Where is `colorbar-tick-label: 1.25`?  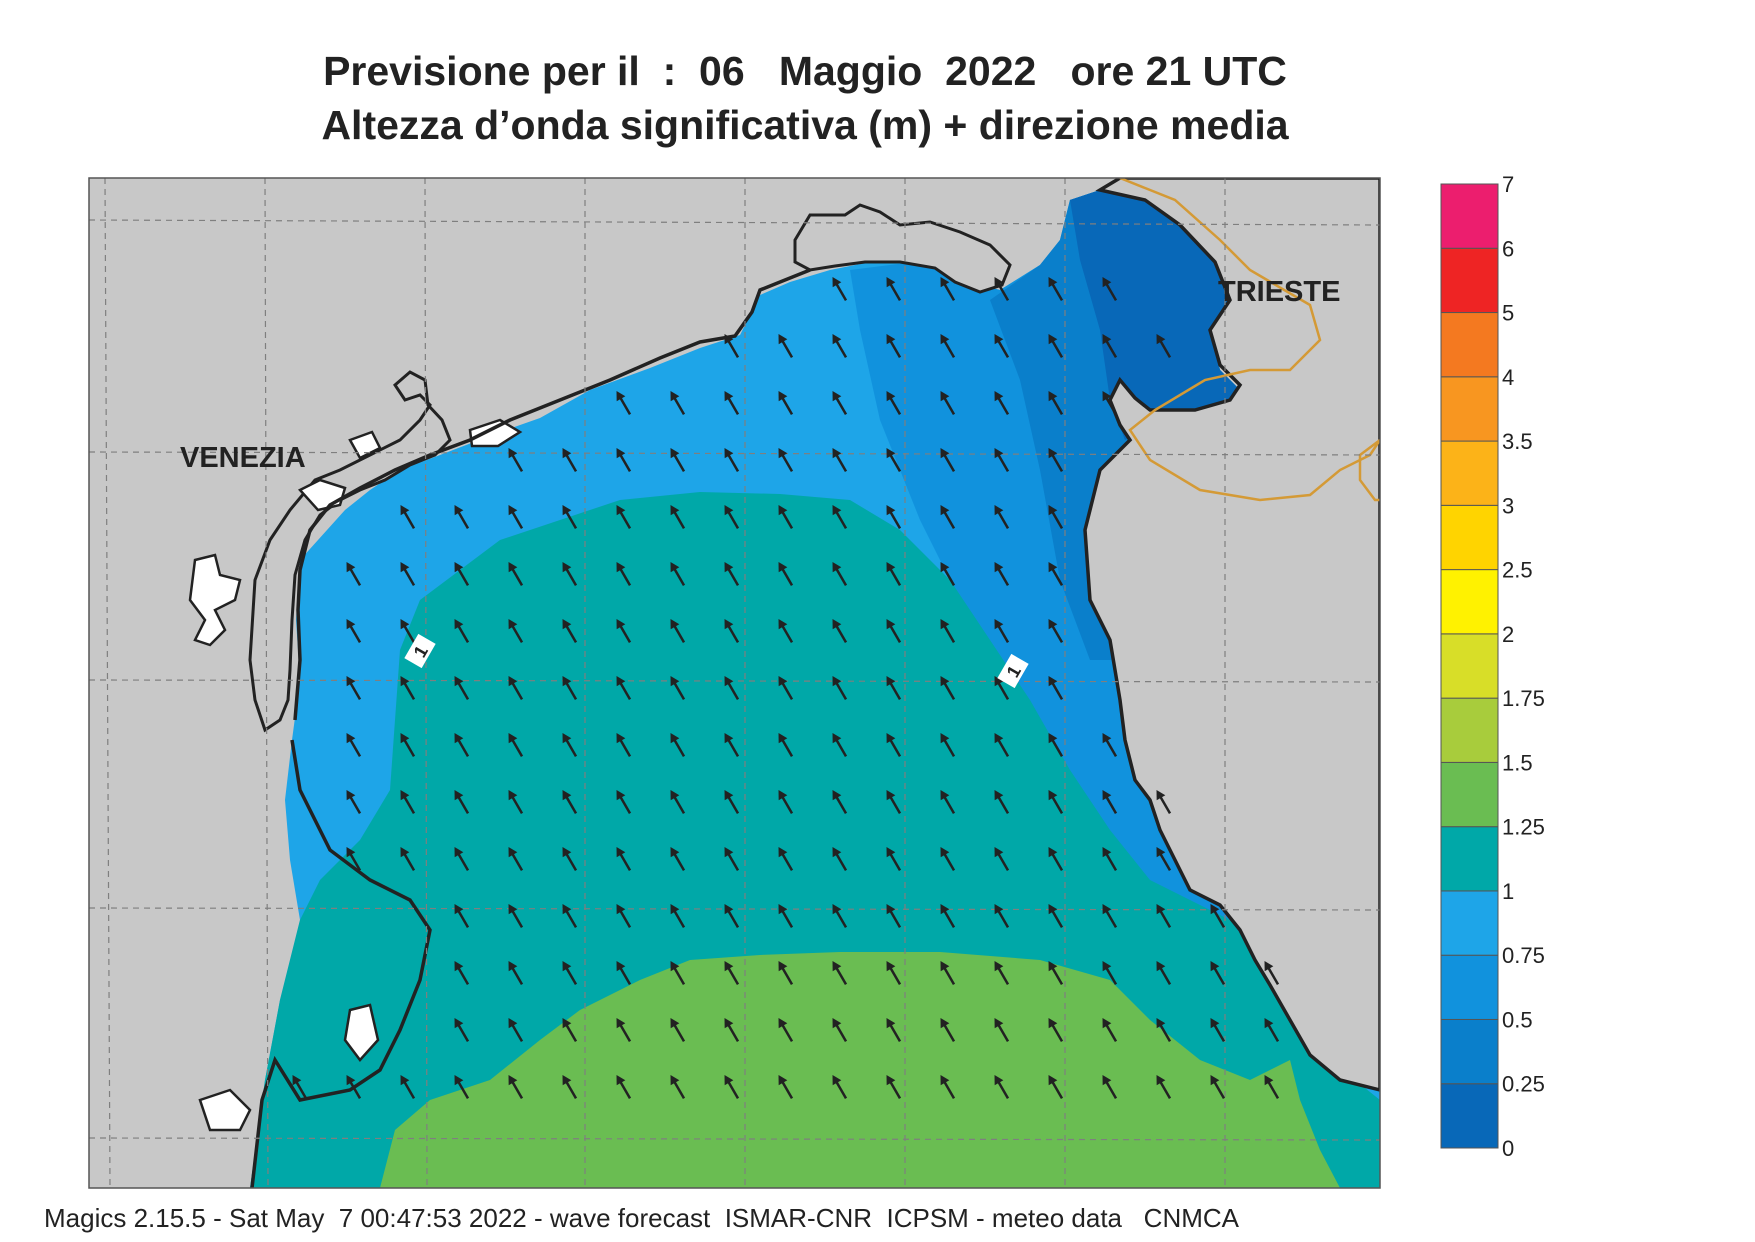 colorbar-tick-label: 1.25 is located at coordinates (1523, 827).